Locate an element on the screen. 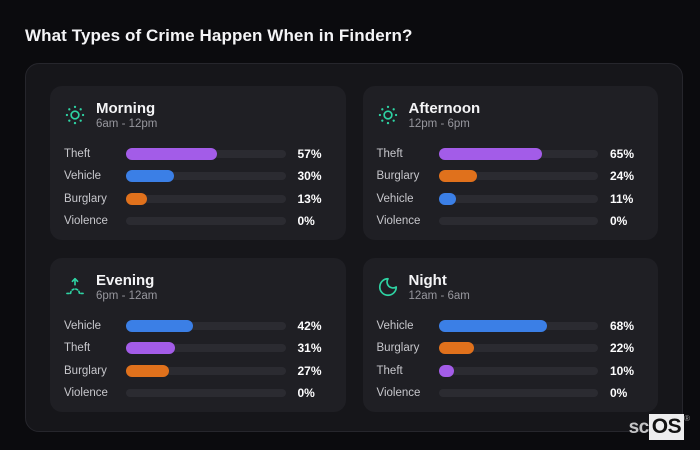  panel-header: Evening 6pm - 12am is located at coordinates (199, 287).